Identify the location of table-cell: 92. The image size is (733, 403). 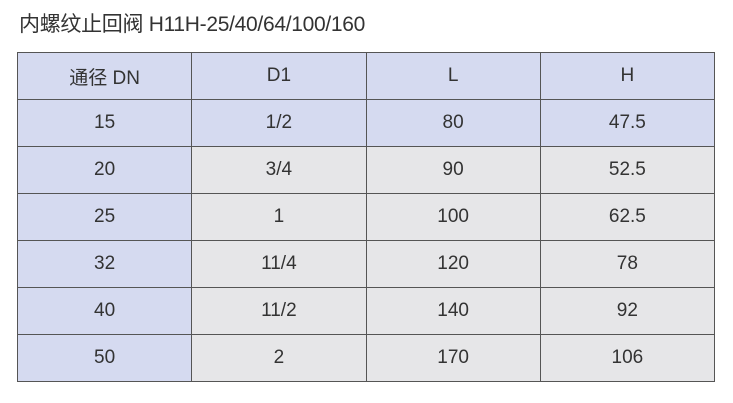
(627, 311).